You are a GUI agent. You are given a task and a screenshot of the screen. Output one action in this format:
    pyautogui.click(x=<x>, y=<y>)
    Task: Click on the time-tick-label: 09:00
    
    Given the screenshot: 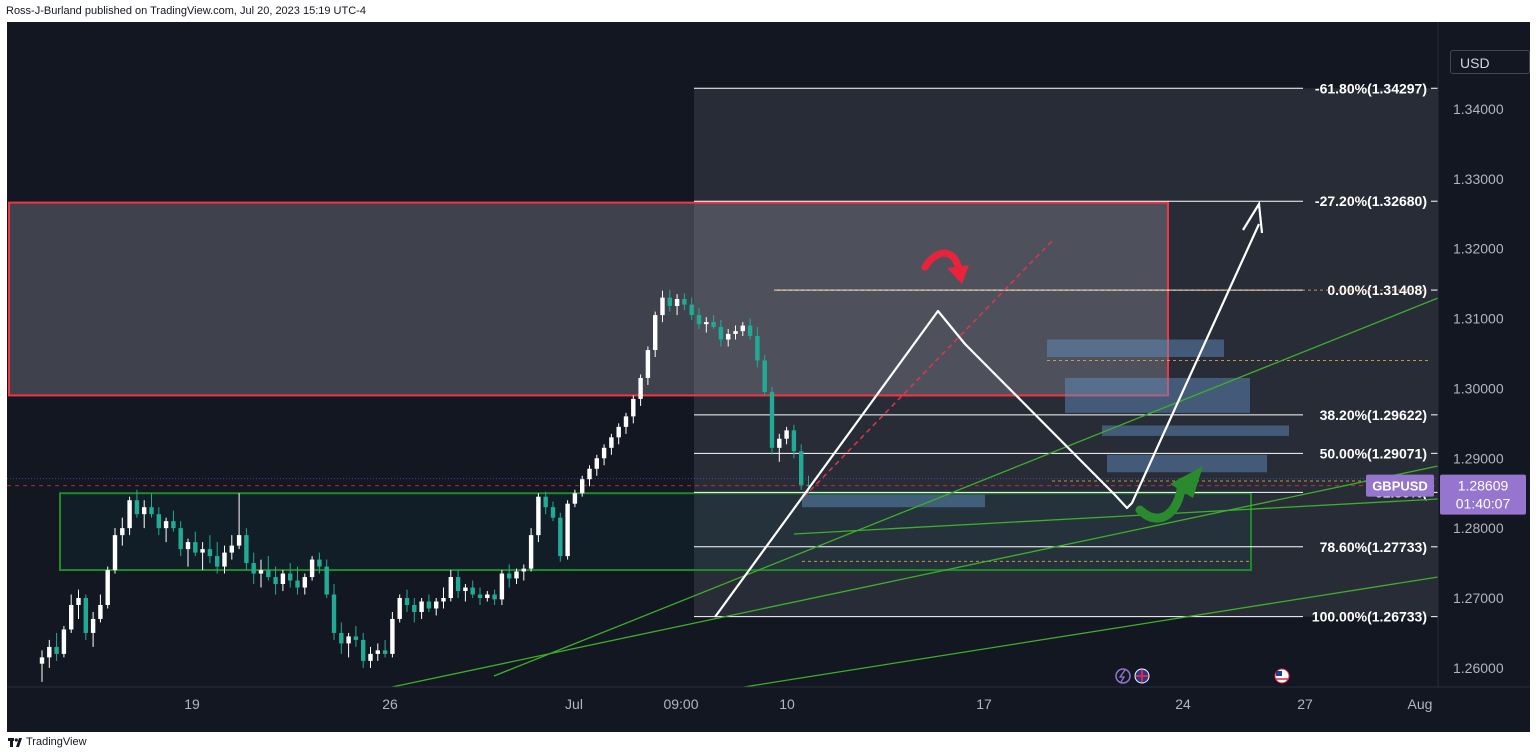 What is the action you would take?
    pyautogui.click(x=680, y=704)
    